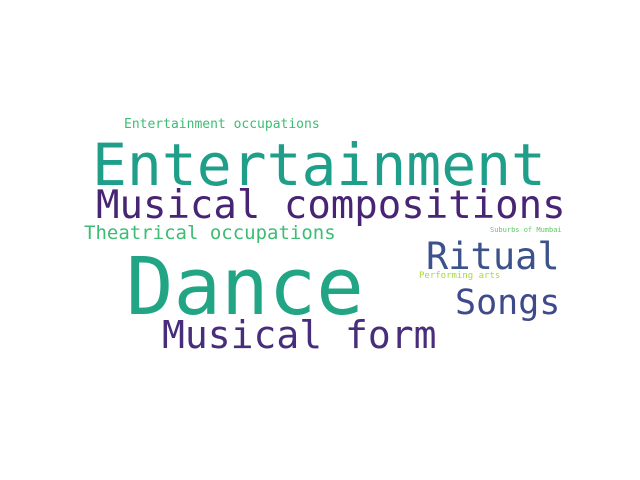 The width and height of the screenshot is (640, 480). Describe the element at coordinates (210, 233) in the screenshot. I see `word-theatrical-occupations: Theatrical occupations` at that location.